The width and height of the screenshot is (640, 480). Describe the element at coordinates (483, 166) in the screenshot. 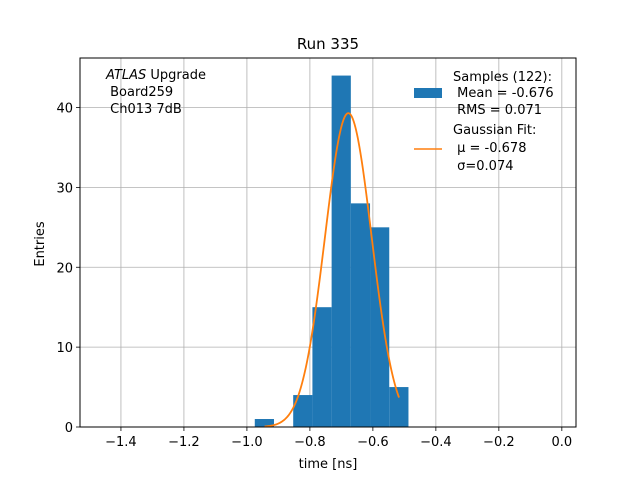

I see `legend-fit-line-3: σ=0.074` at that location.